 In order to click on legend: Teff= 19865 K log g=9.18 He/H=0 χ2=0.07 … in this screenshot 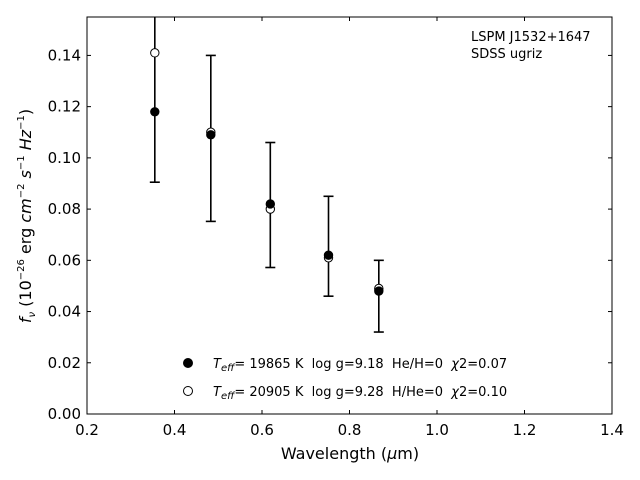, I will do `click(345, 379)`.